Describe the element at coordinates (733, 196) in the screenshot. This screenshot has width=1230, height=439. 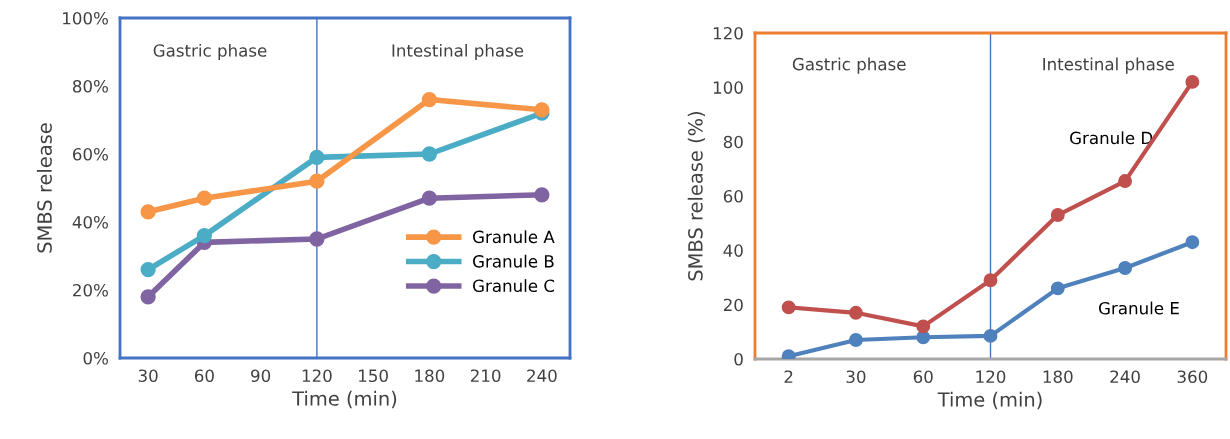
I see `y-tick-label: 60` at that location.